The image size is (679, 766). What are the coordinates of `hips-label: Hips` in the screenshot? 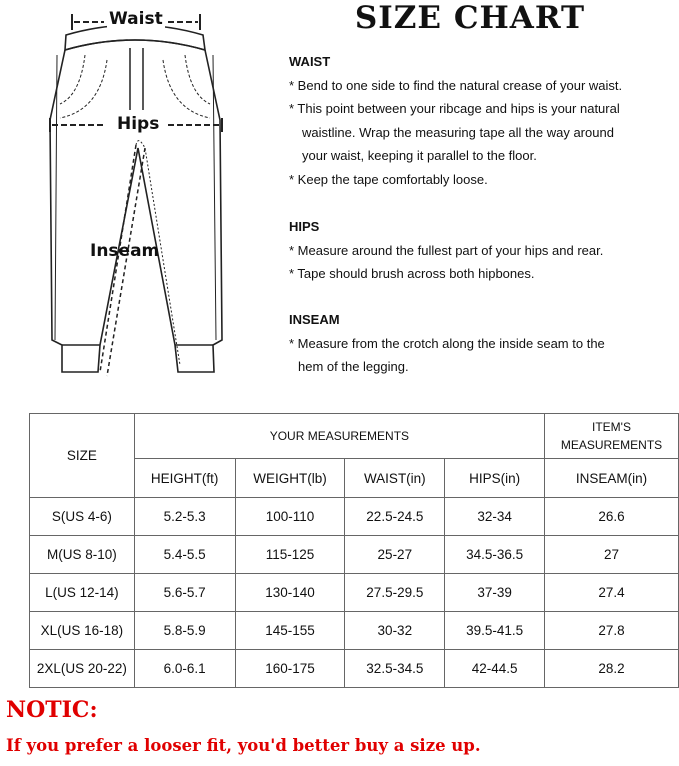 It's located at (138, 124).